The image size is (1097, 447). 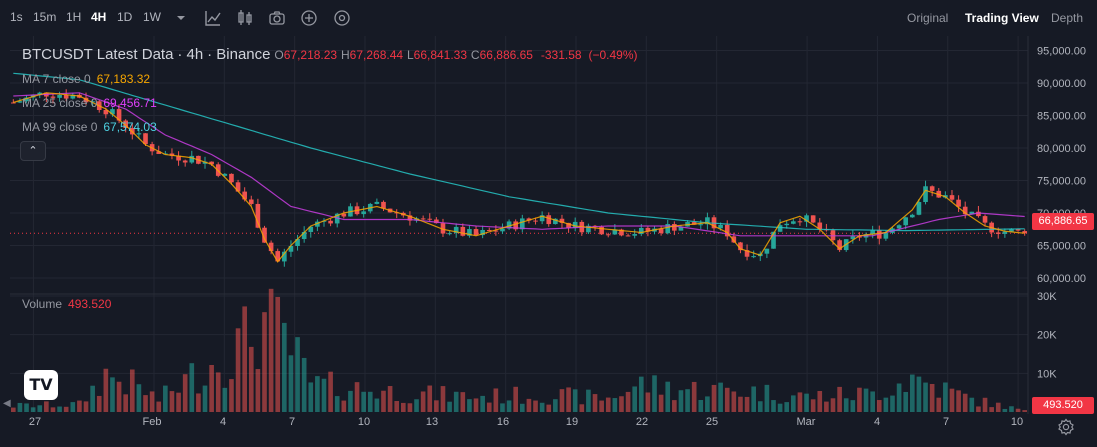 I want to click on view-trading-view: Trading View, so click(x=1002, y=18).